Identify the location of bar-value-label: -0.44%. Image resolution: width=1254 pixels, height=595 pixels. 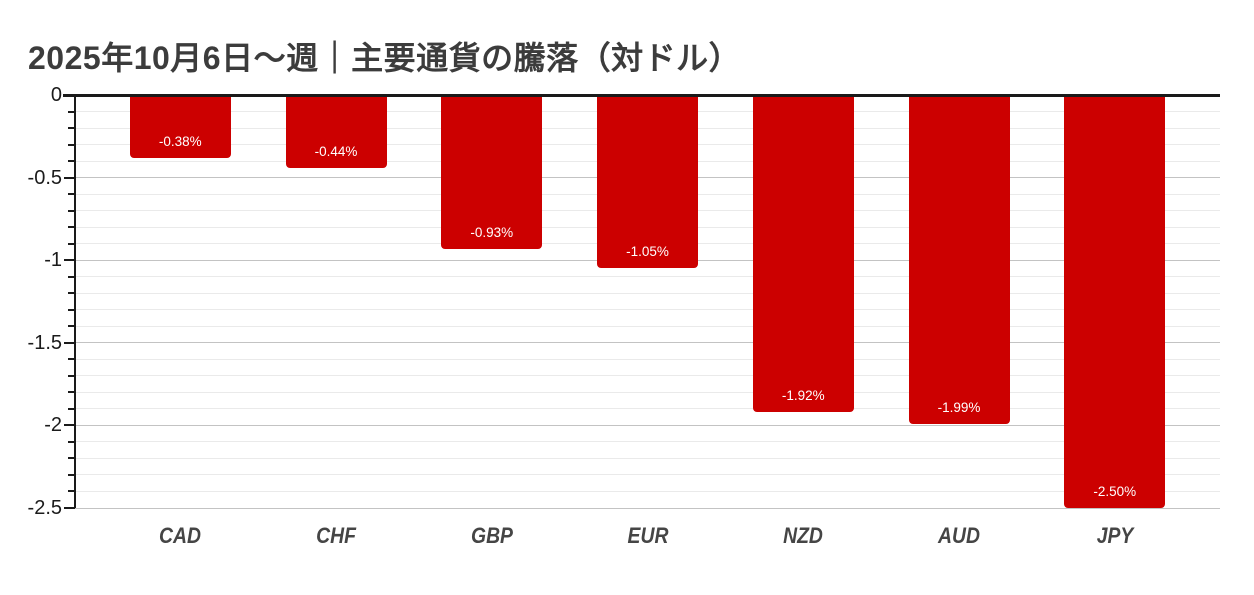
(336, 151).